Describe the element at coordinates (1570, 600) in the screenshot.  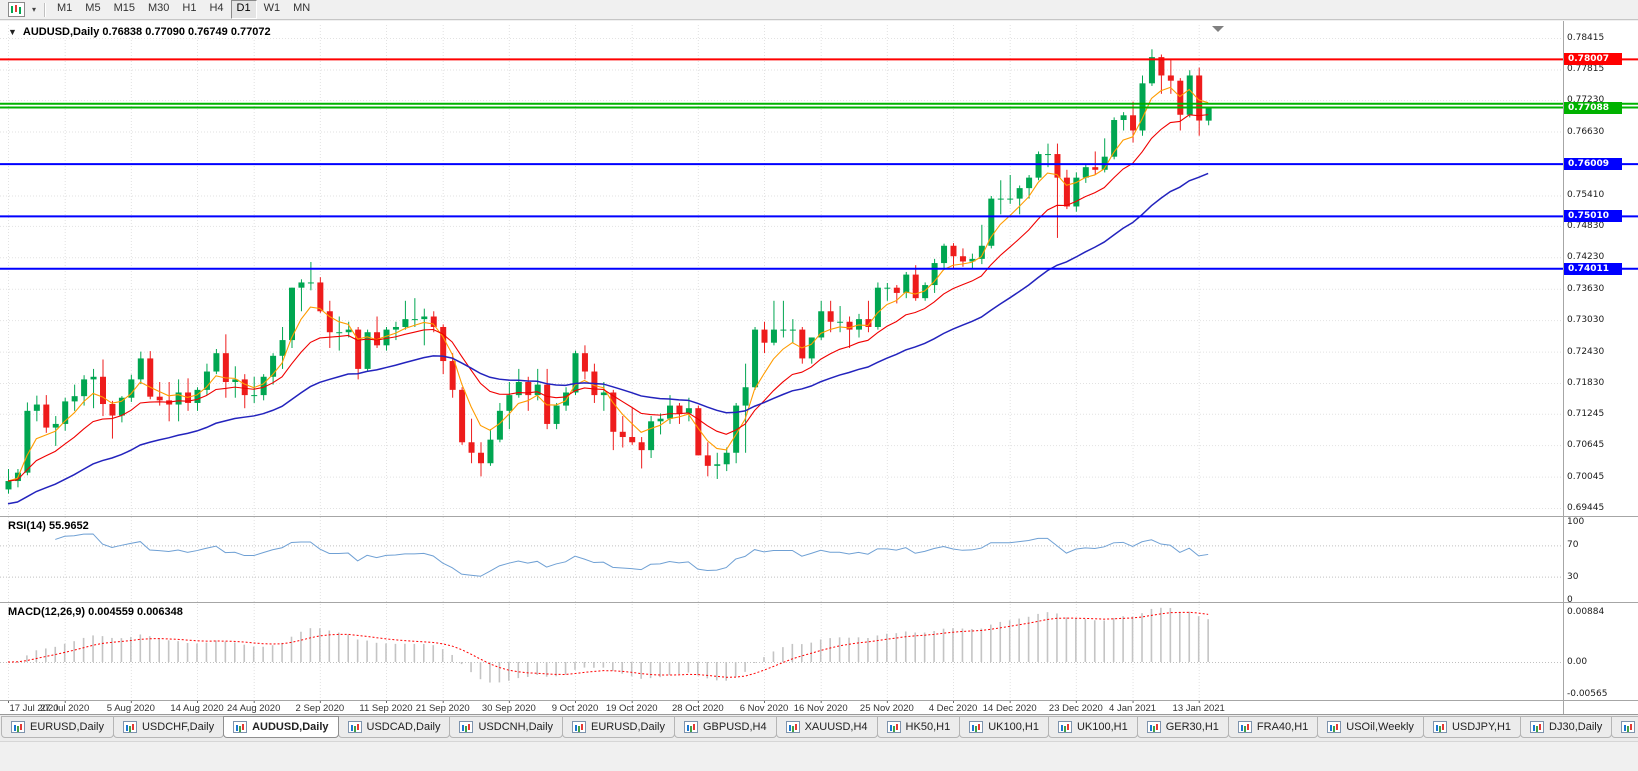
I see `rsi-axis-label: 0` at that location.